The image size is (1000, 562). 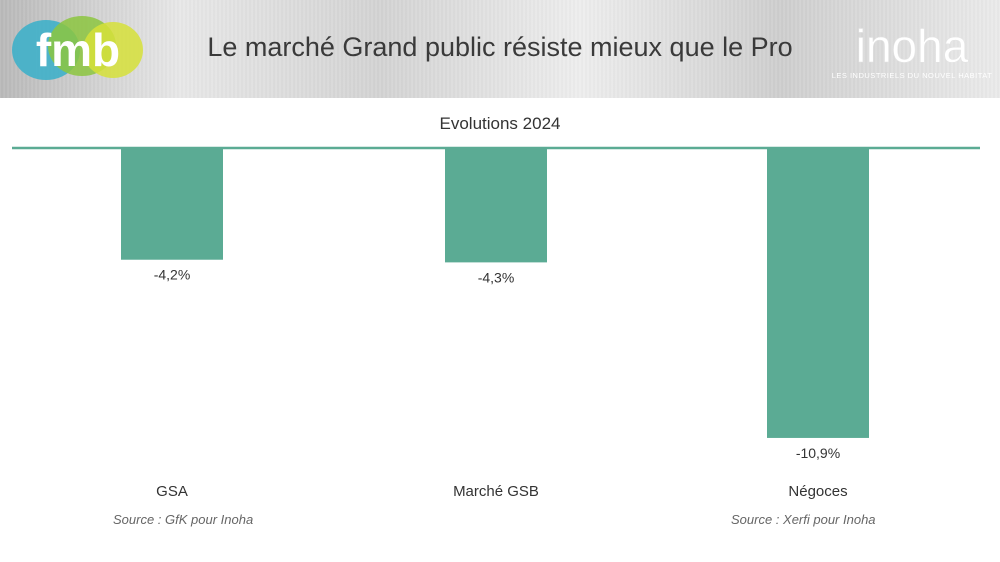 What do you see at coordinates (818, 453) in the screenshot?
I see `data-label: -10,9%` at bounding box center [818, 453].